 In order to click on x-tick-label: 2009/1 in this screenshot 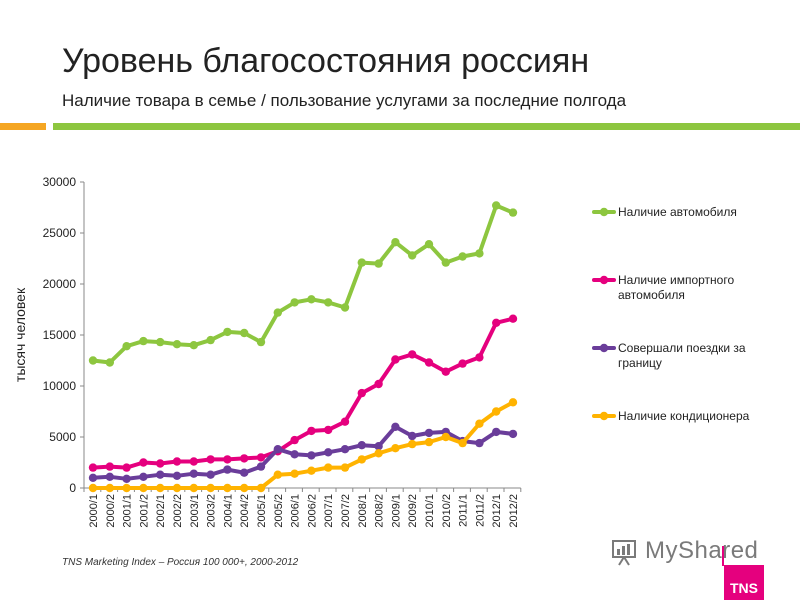, I will do `click(396, 511)`.